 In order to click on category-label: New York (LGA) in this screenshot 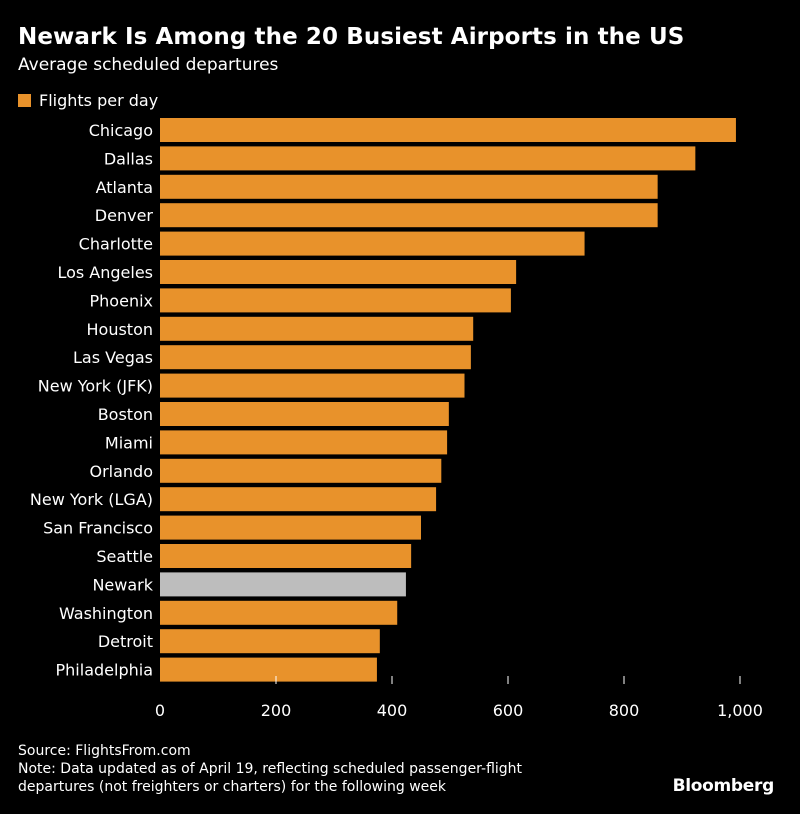, I will do `click(91, 499)`.